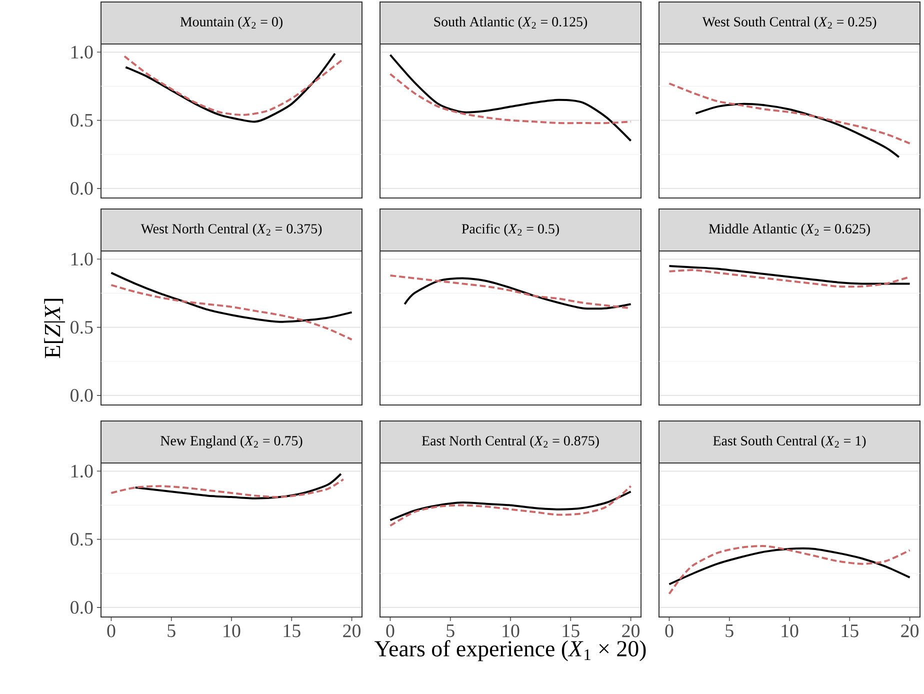 The width and height of the screenshot is (924, 694). What do you see at coordinates (510, 651) in the screenshot?
I see `x-axis-title: Years of experience (X$_{1}$ × 20)` at bounding box center [510, 651].